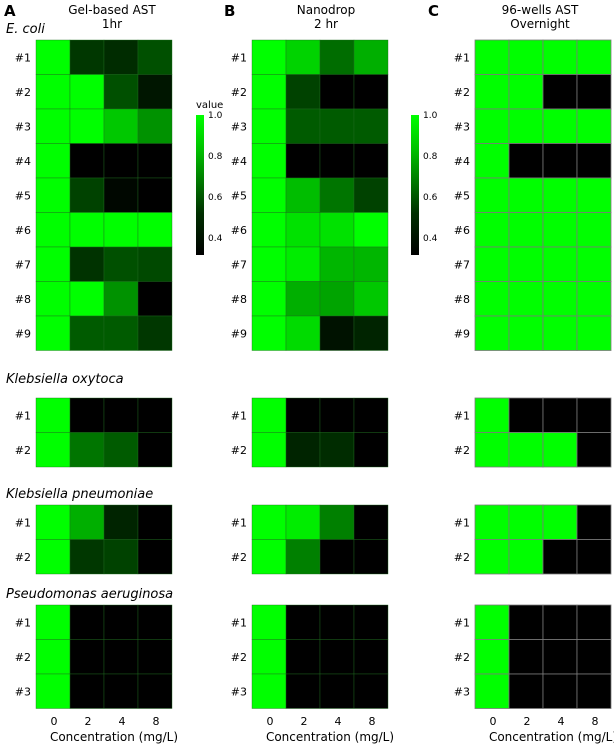 The height and width of the screenshot is (748, 614). Describe the element at coordinates (80, 494) in the screenshot. I see `species-label-k-pneumoniae: Klebsiella pneumoniae` at that location.